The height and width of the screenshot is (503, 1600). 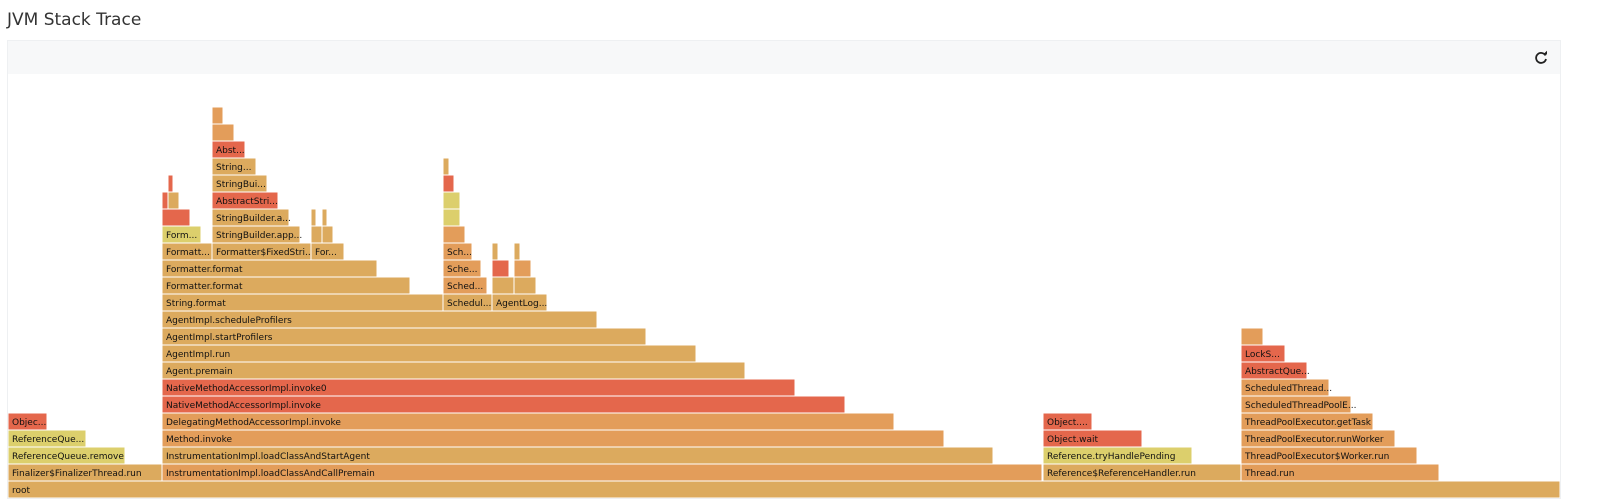 I want to click on flame-frame: ThreadPoolExecutor.getTask, so click(x=1307, y=421).